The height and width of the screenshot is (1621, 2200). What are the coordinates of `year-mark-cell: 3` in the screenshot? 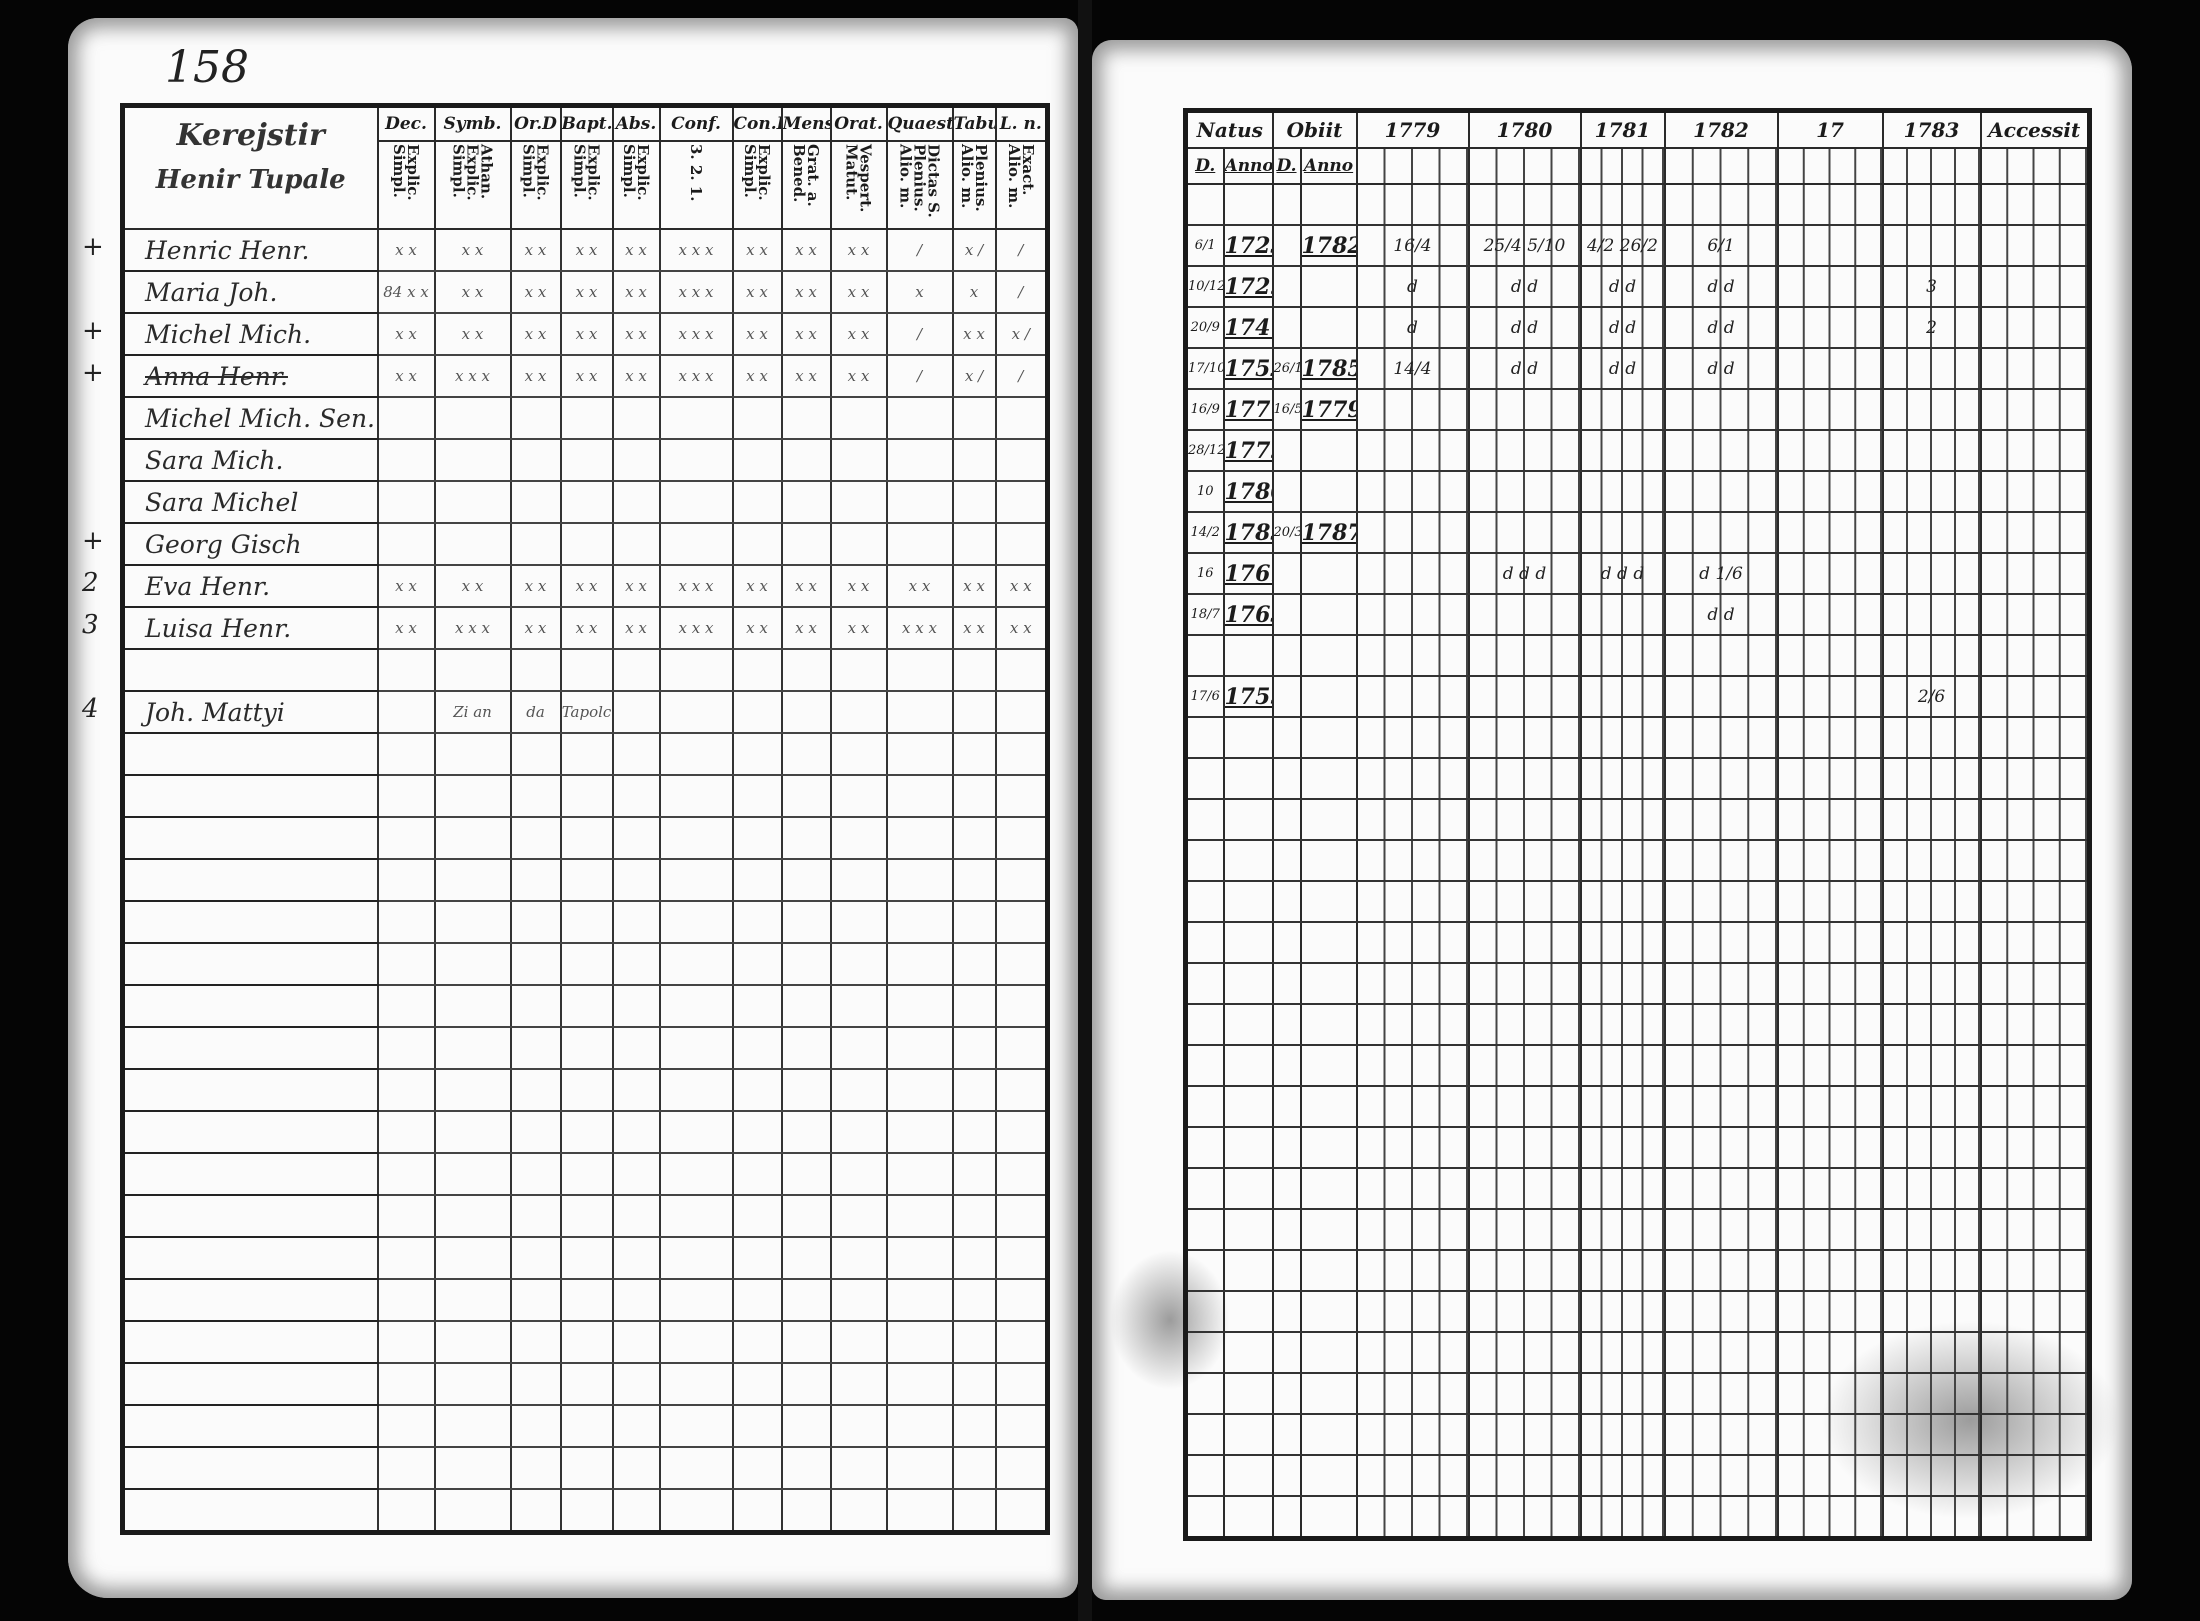 It's located at (1931, 286).